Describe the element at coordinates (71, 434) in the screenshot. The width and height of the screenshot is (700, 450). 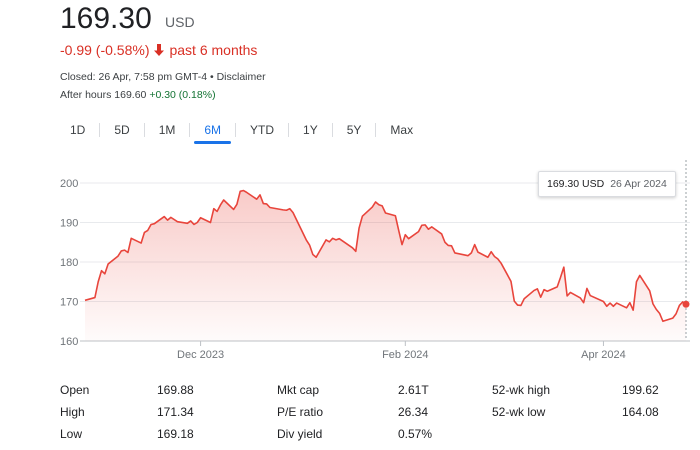
I see `stat-label: Low` at that location.